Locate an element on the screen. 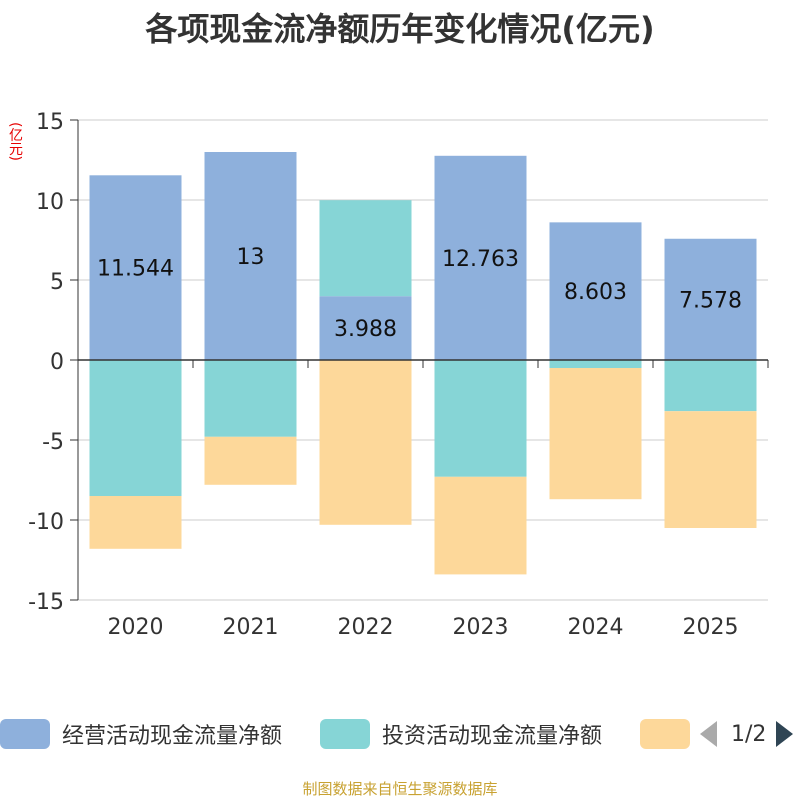  bar-operating-2022 is located at coordinates (365, 328).